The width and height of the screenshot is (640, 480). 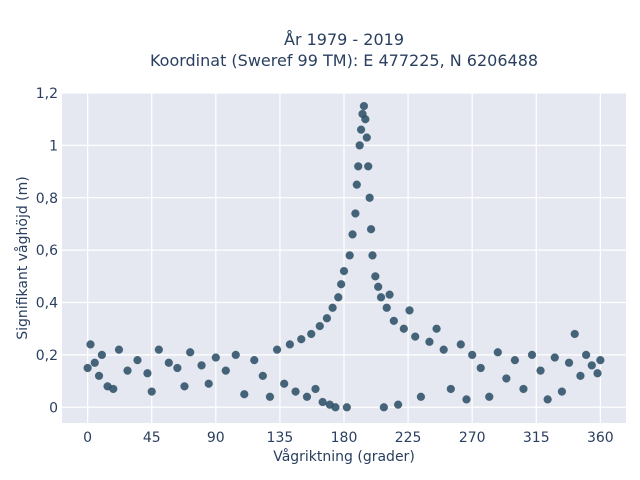 What do you see at coordinates (87, 438) in the screenshot?
I see `x-tick-label-0: 0` at bounding box center [87, 438].